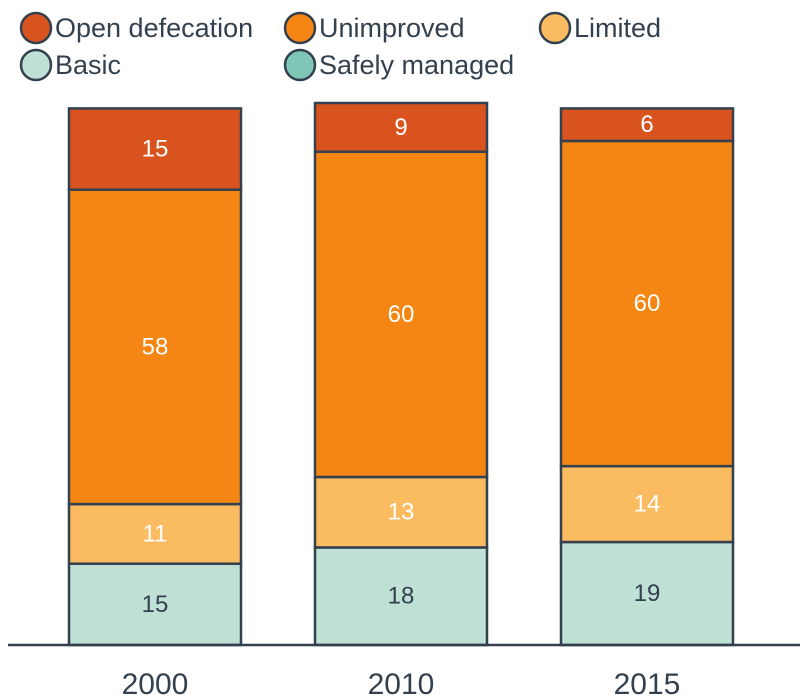 Image resolution: width=800 pixels, height=700 pixels. I want to click on segment-limited-2000, so click(155, 533).